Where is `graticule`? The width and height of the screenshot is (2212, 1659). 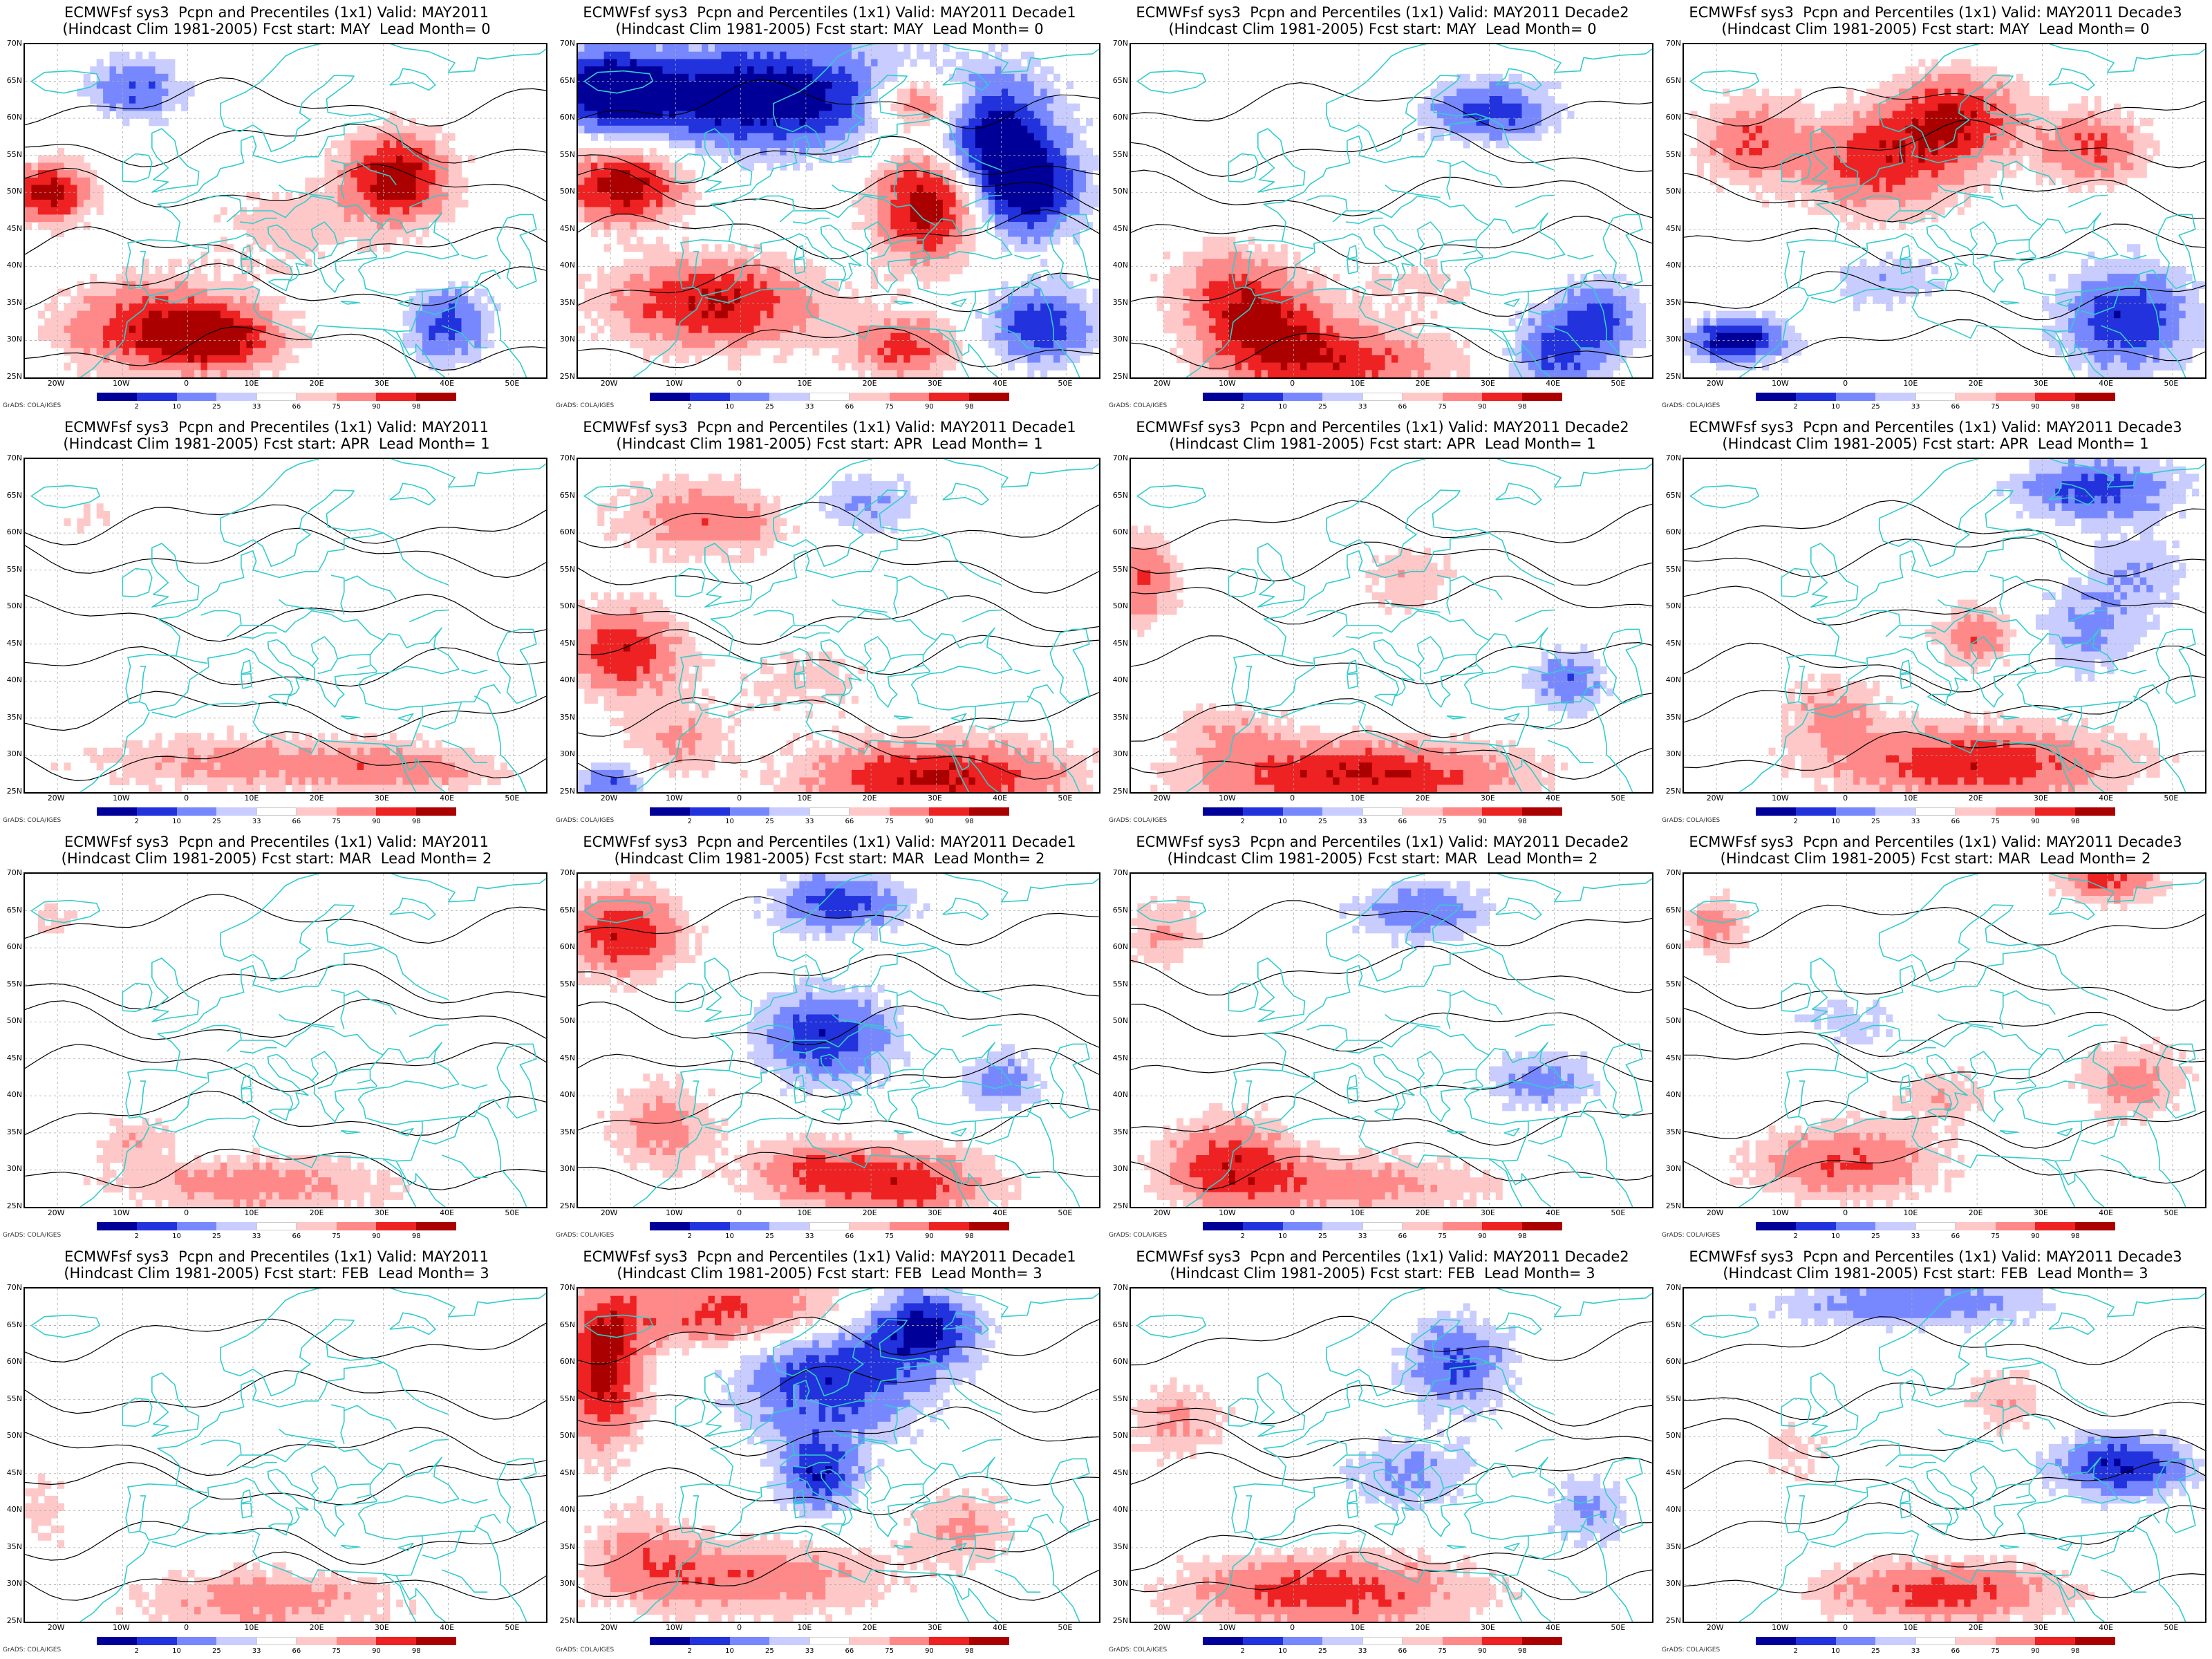 graticule is located at coordinates (1944, 1040).